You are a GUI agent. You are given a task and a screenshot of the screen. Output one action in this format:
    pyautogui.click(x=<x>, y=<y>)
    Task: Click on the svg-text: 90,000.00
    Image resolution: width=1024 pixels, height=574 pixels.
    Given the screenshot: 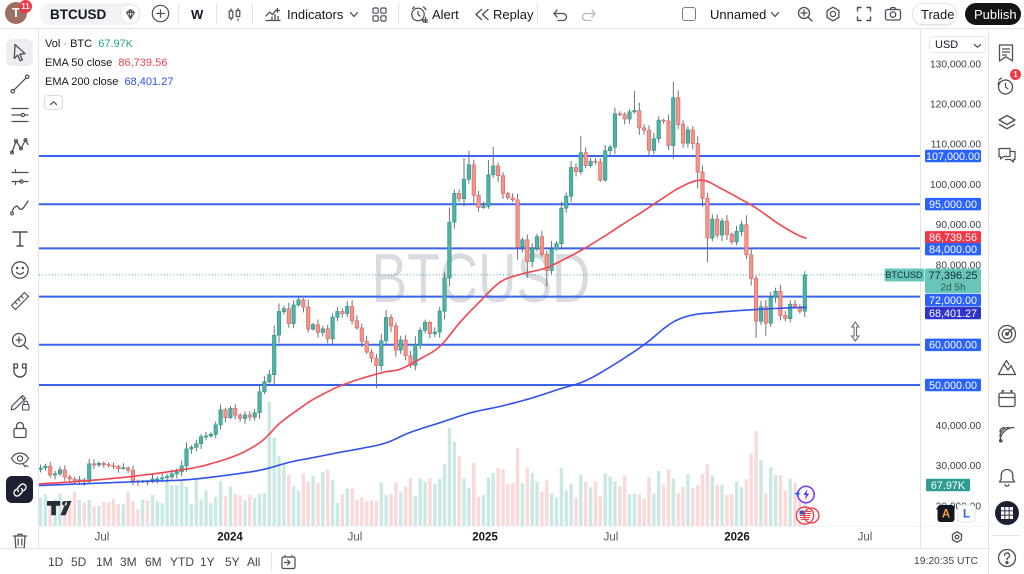 What is the action you would take?
    pyautogui.click(x=959, y=225)
    